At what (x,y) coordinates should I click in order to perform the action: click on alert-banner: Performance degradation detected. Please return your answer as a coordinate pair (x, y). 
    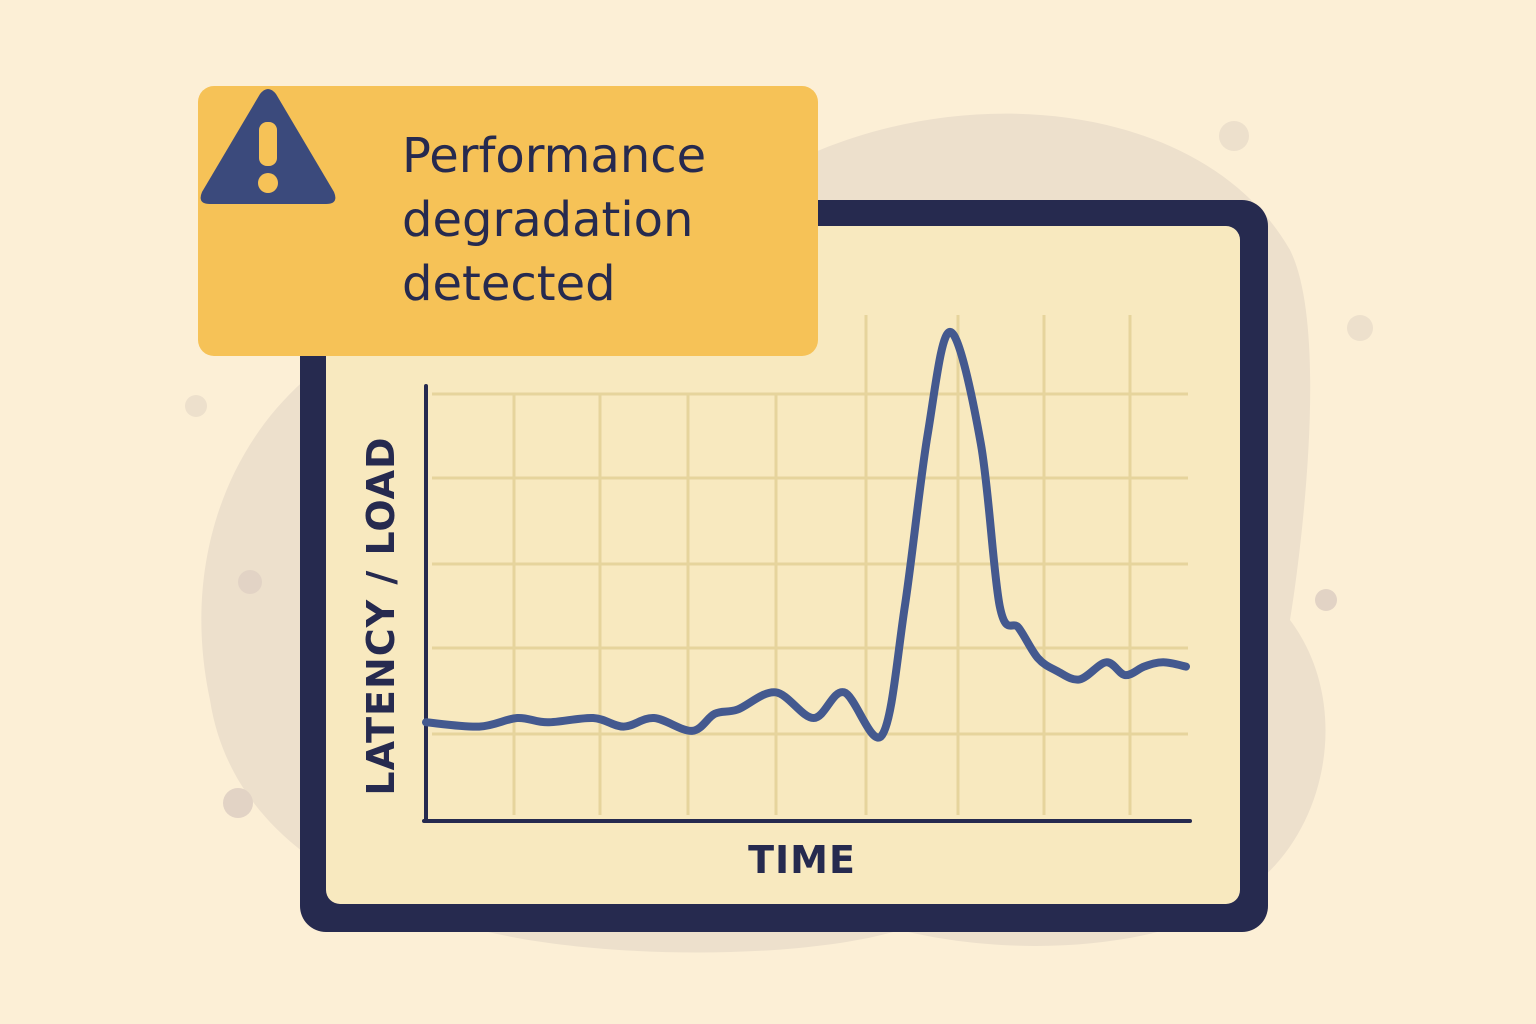
    Looking at the image, I should click on (508, 221).